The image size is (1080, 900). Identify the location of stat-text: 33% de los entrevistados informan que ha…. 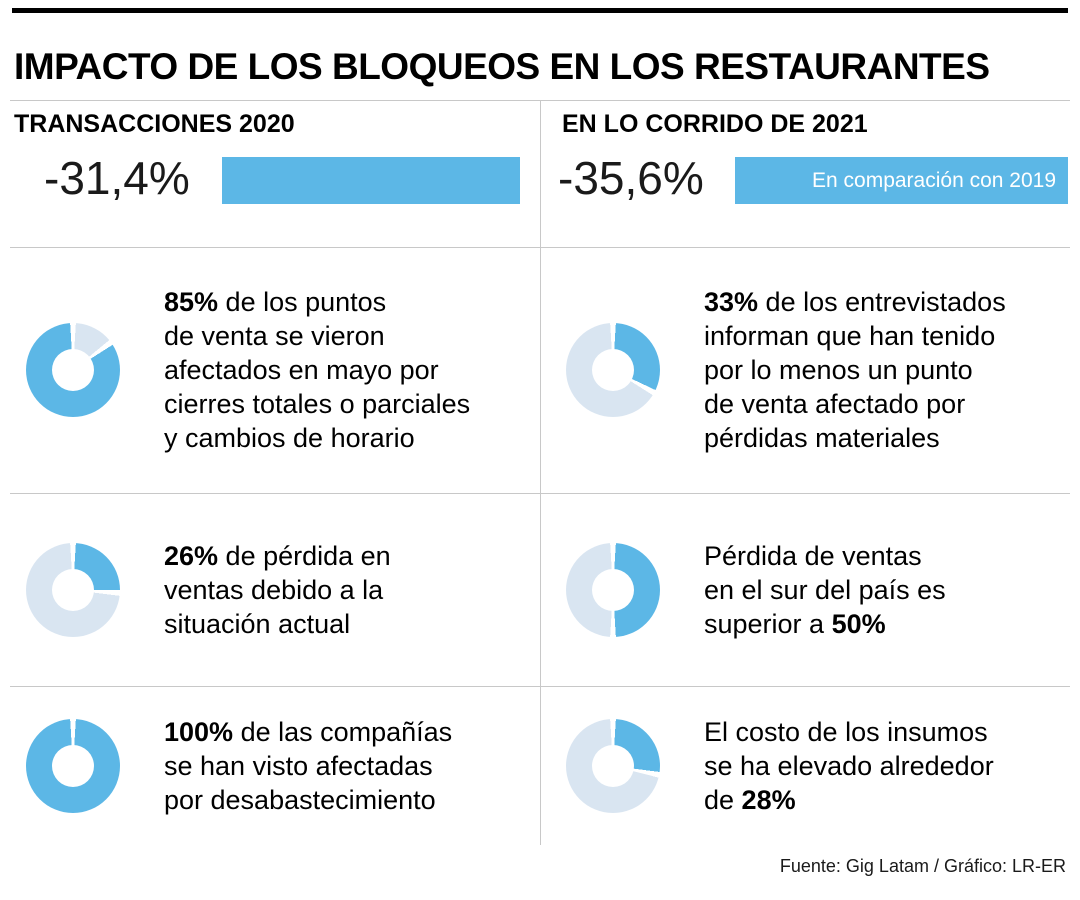
(855, 370).